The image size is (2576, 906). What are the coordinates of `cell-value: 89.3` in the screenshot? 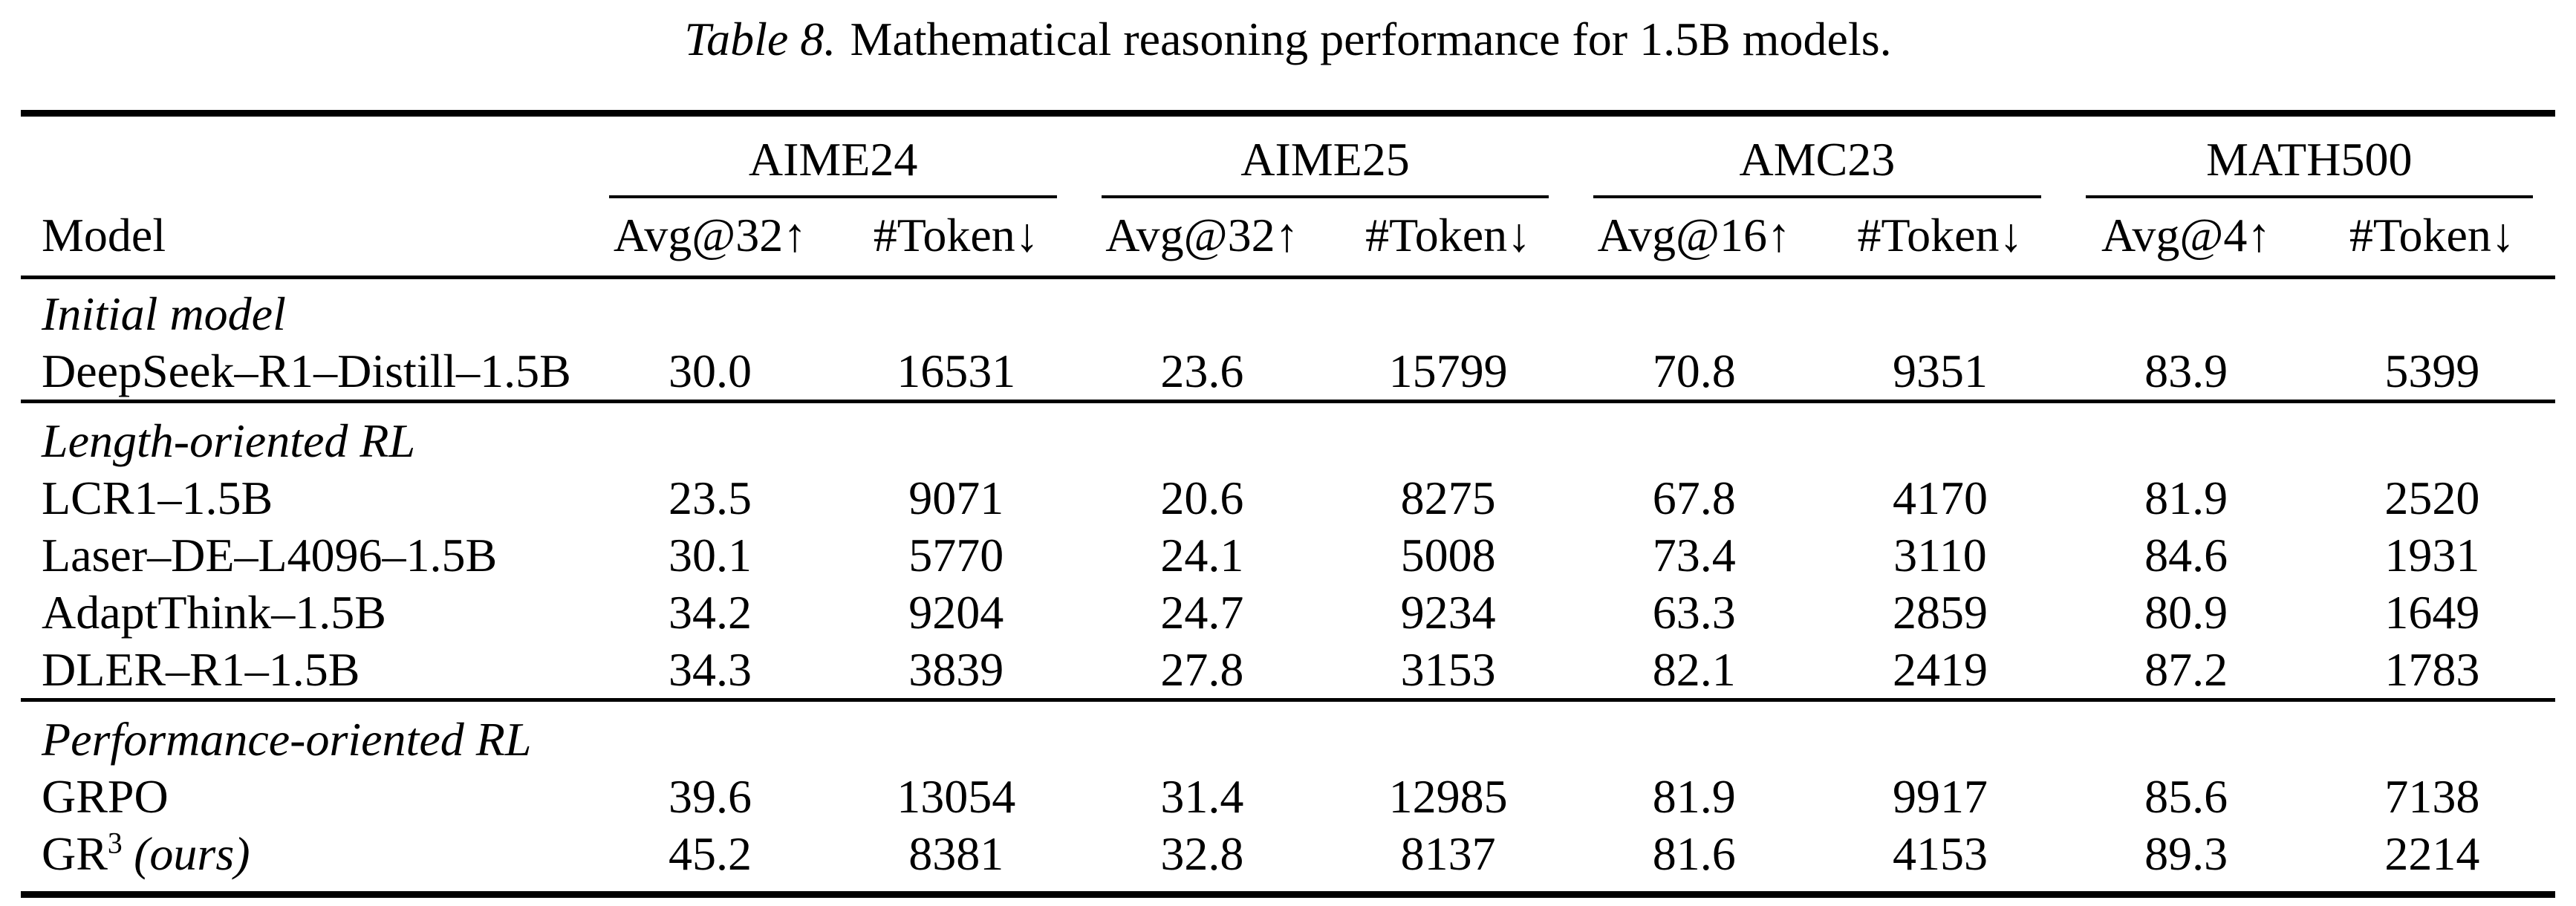 It's located at (2186, 853).